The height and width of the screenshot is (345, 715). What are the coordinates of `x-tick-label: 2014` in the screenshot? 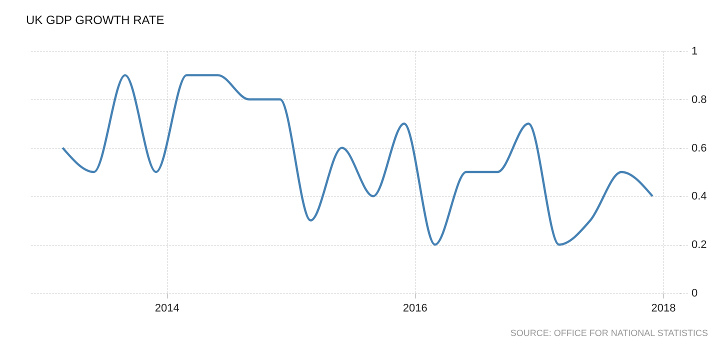 It's located at (167, 308).